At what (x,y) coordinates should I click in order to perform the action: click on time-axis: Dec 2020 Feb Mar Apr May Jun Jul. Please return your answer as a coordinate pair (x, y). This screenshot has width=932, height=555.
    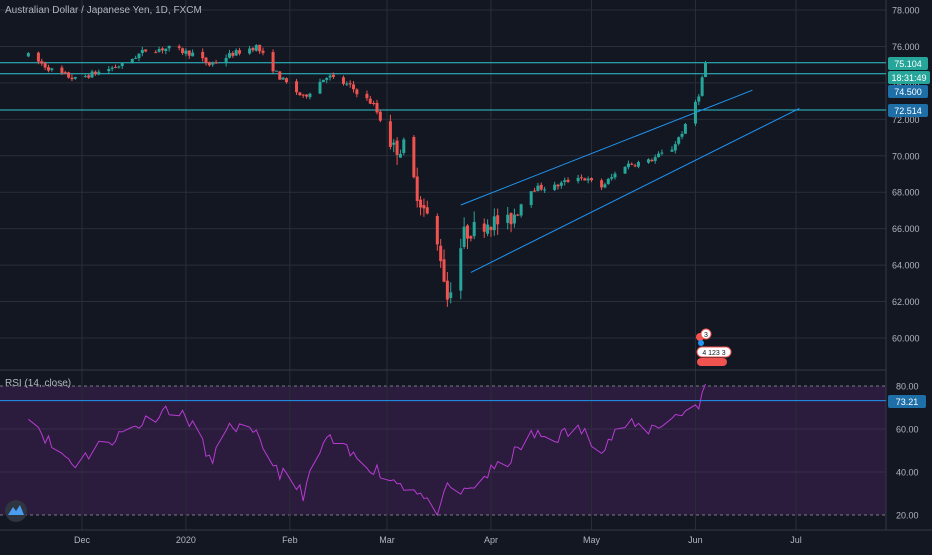
    Looking at the image, I should click on (438, 540).